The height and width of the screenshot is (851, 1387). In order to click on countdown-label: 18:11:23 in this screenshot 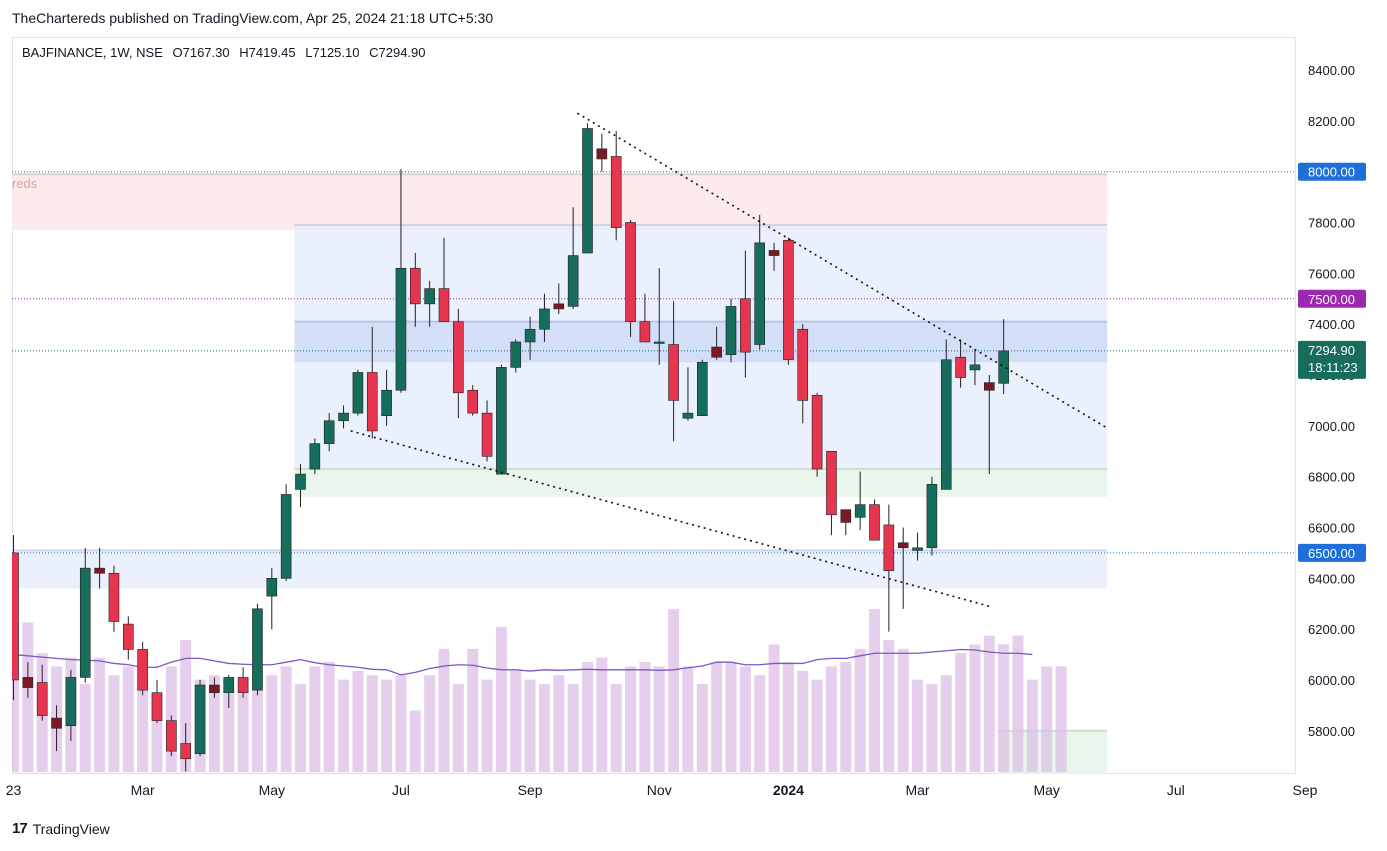, I will do `click(1333, 367)`.